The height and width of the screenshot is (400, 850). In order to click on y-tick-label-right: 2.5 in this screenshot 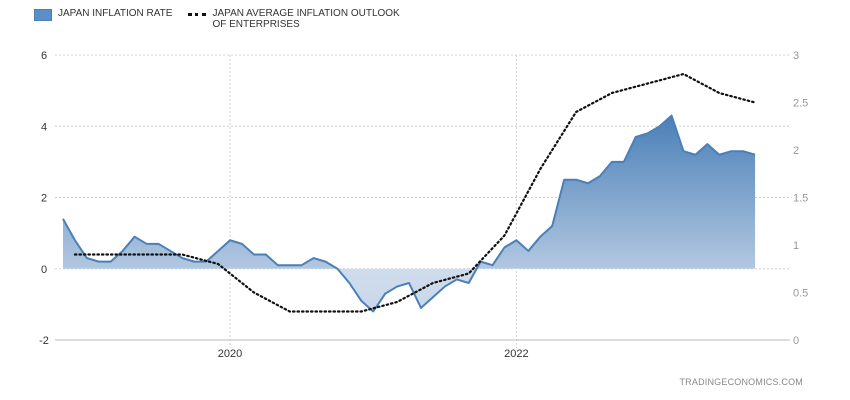, I will do `click(800, 104)`.